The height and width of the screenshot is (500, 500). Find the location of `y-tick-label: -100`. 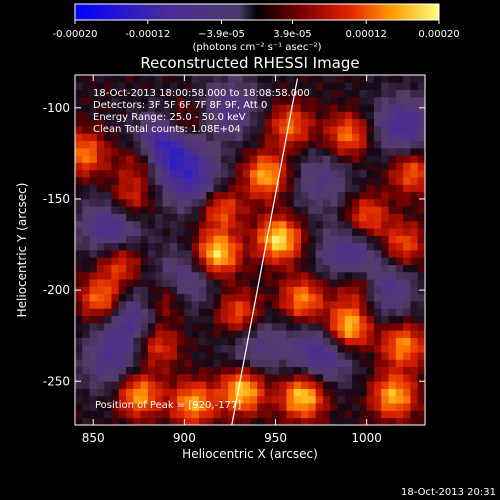

y-tick-label: -100 is located at coordinates (56, 108).